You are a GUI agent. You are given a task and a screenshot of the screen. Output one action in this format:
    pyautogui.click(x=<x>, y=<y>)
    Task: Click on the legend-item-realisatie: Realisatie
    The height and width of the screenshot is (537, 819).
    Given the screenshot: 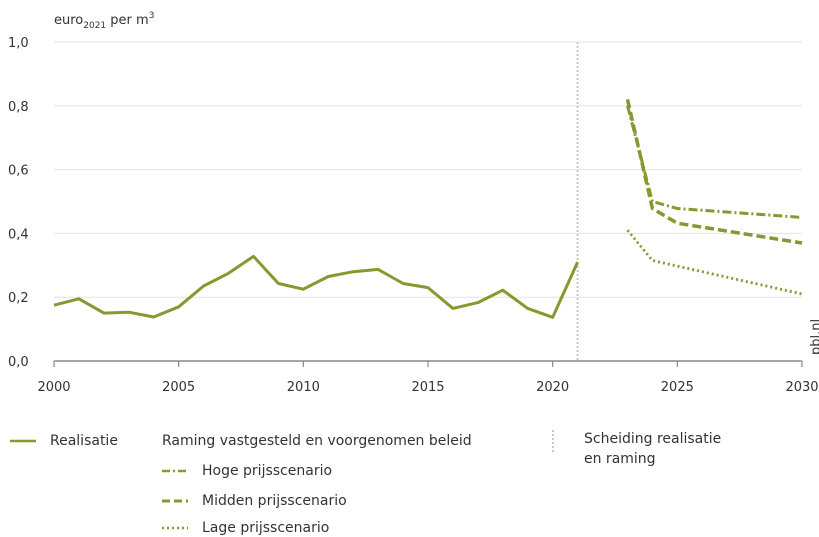 What is the action you would take?
    pyautogui.click(x=64, y=441)
    